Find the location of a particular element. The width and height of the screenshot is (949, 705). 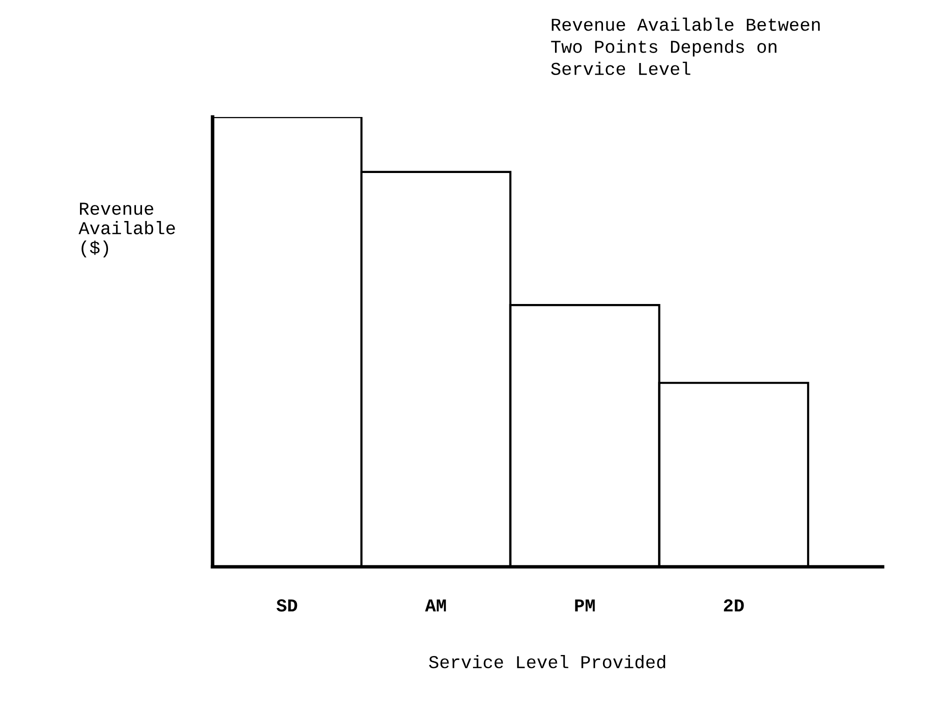

x-tick-label: AM is located at coordinates (435, 605).